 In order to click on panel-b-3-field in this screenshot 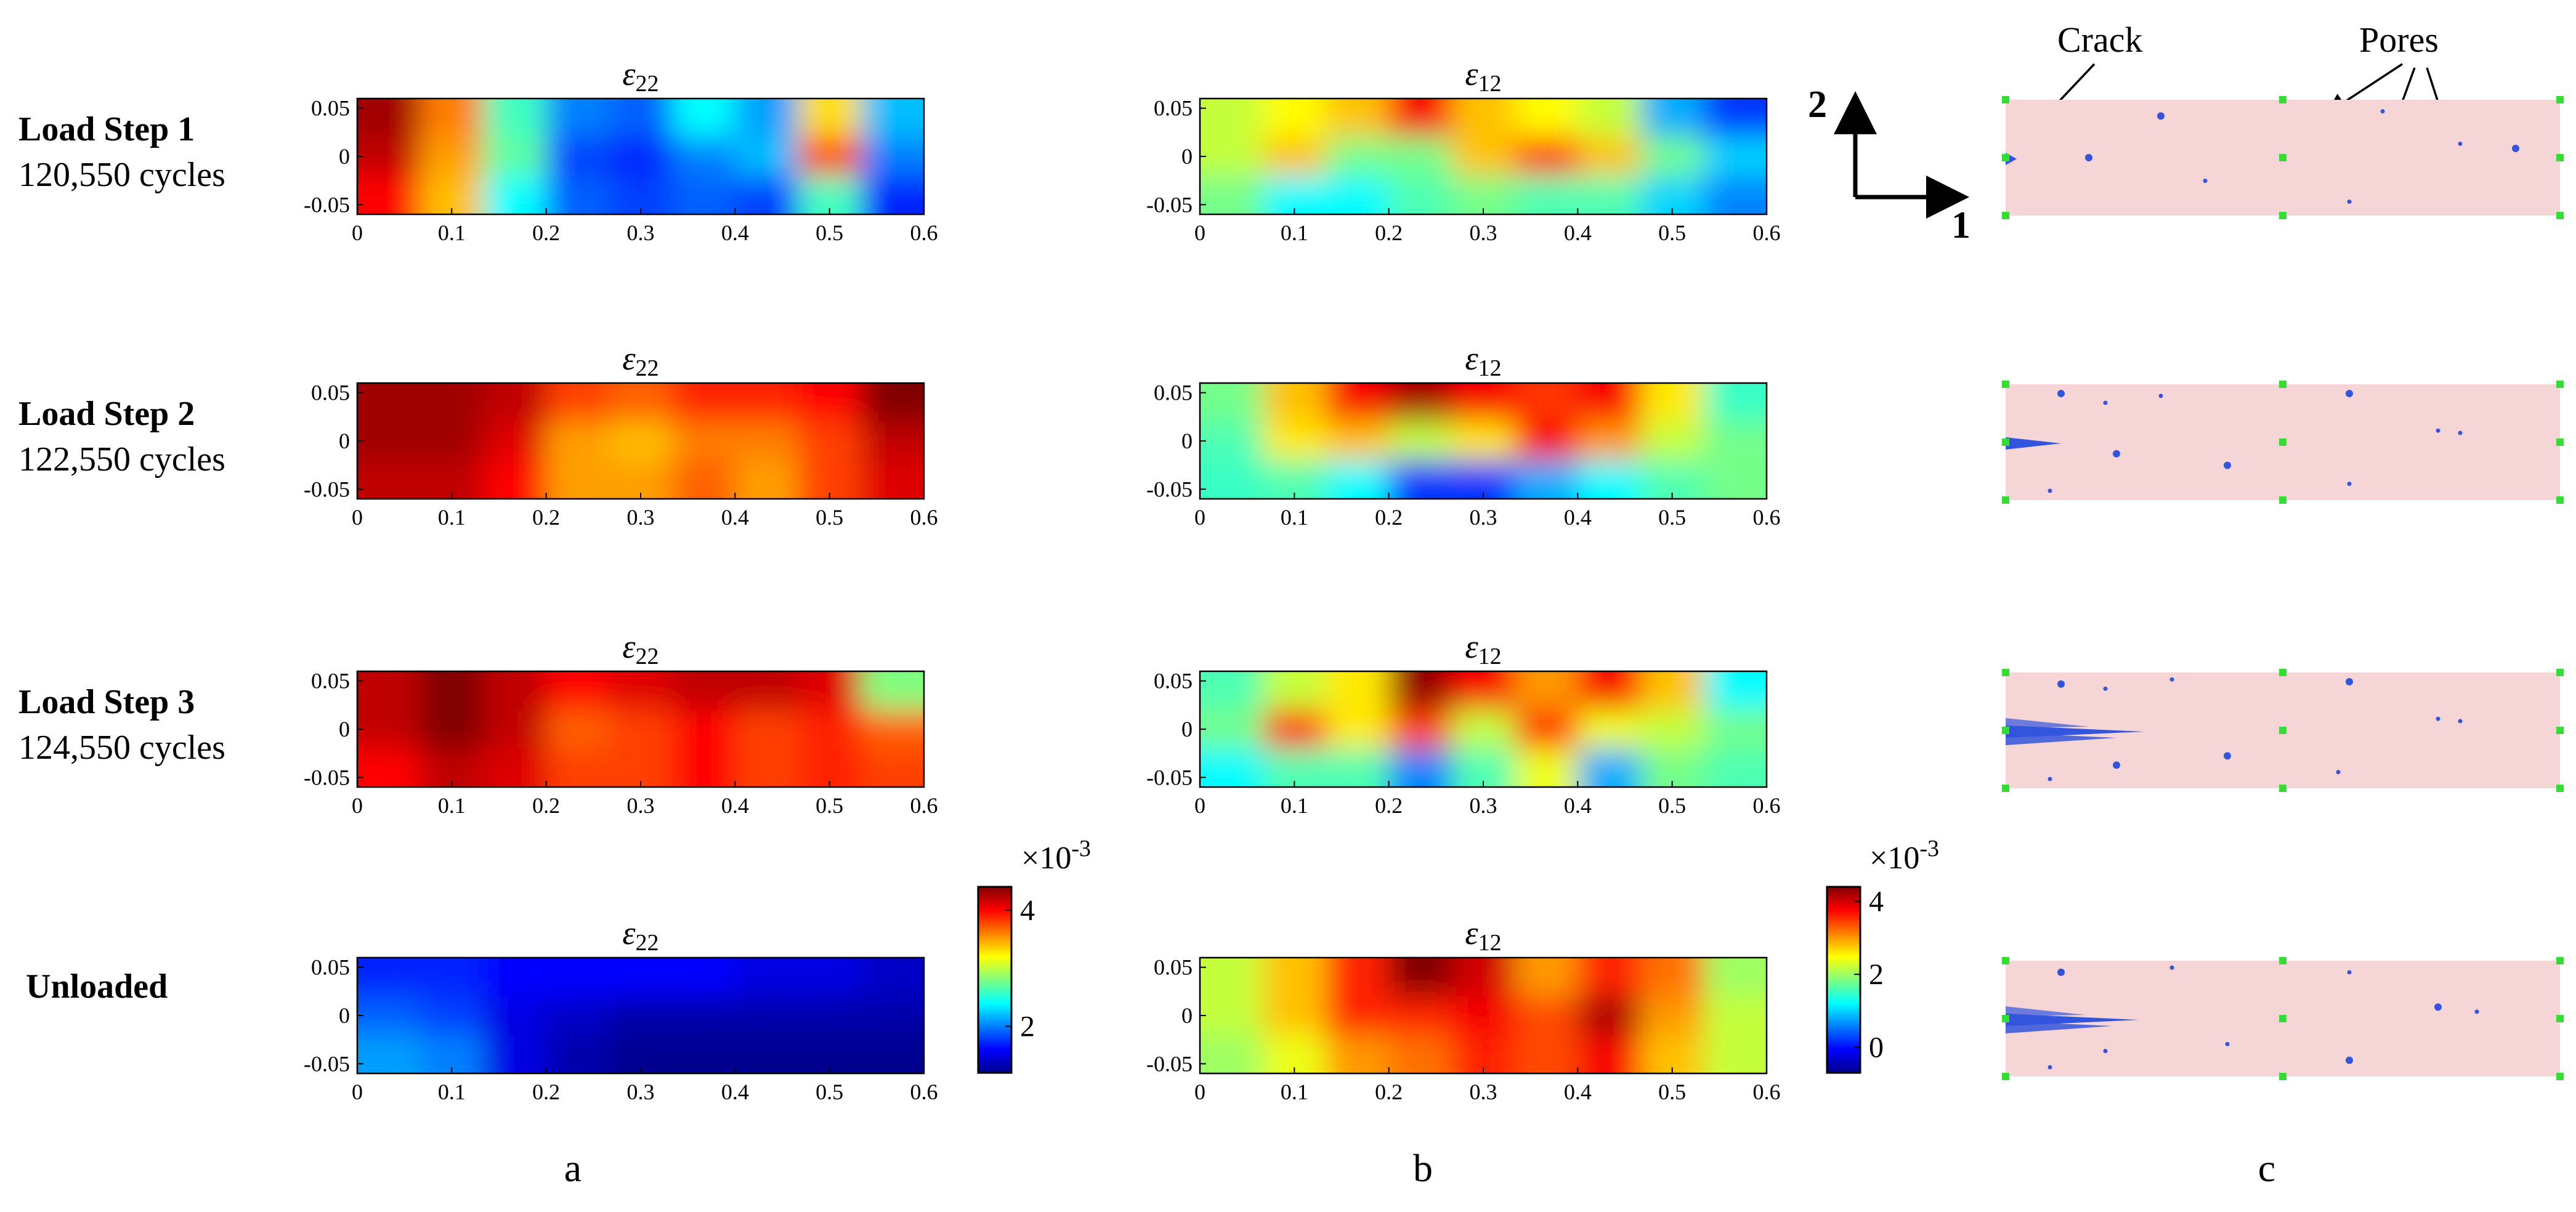, I will do `click(1483, 729)`.